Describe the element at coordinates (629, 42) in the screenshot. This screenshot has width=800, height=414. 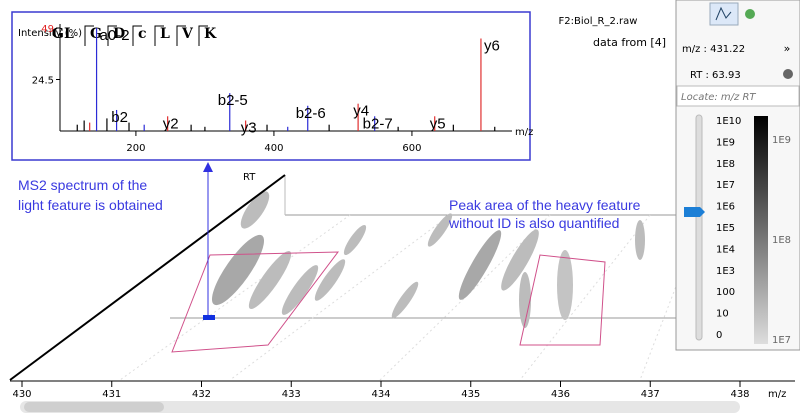
I see `source-note: data from [4]` at that location.